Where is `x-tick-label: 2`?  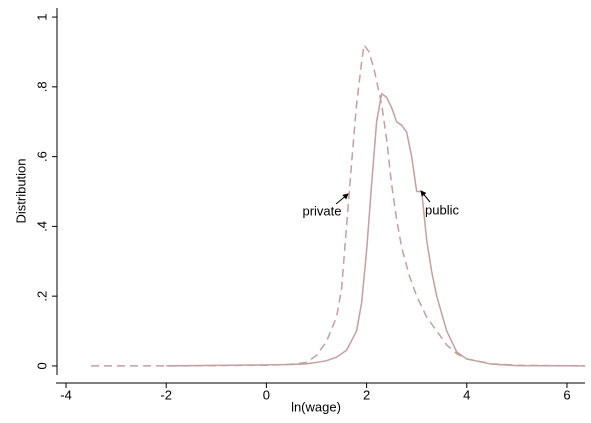
x-tick-label: 2 is located at coordinates (366, 394).